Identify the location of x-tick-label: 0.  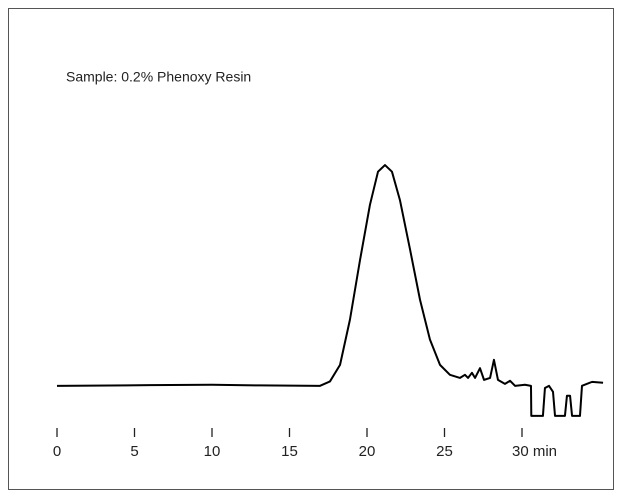
(57, 451).